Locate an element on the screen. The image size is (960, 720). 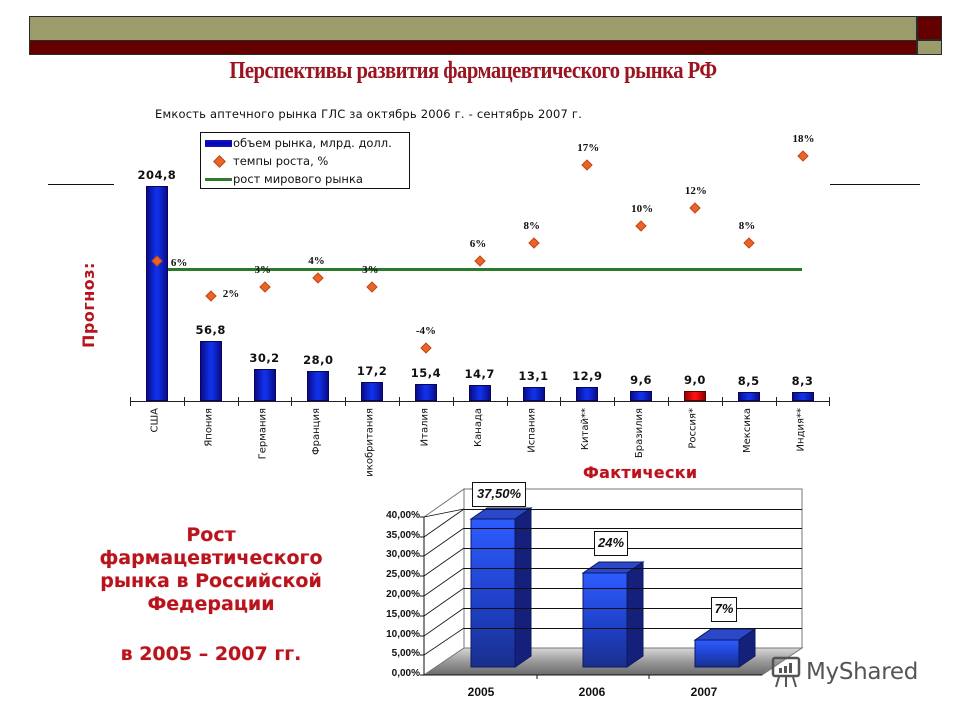
watermark-text: MyShared is located at coordinates (862, 672).